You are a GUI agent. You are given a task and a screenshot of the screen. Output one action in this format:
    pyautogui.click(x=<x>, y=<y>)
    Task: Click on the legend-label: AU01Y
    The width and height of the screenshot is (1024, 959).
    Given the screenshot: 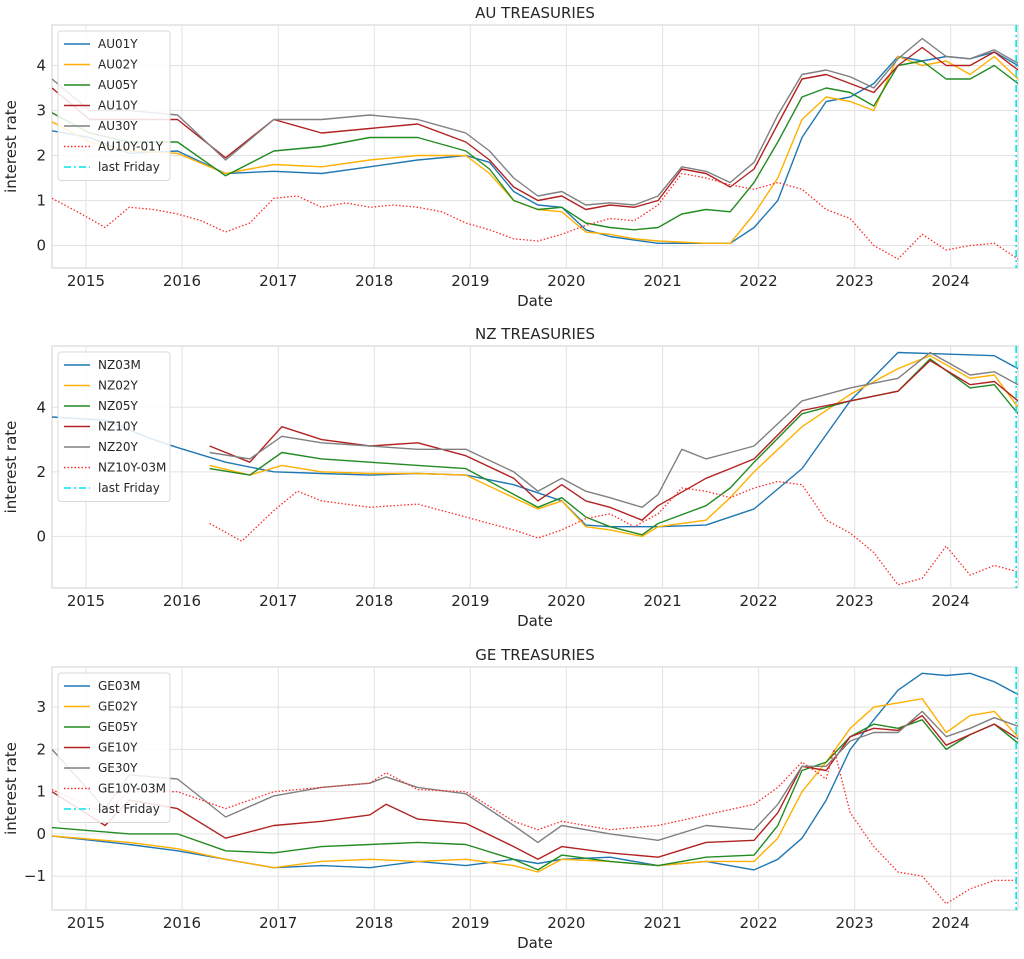 What is the action you would take?
    pyautogui.click(x=118, y=44)
    